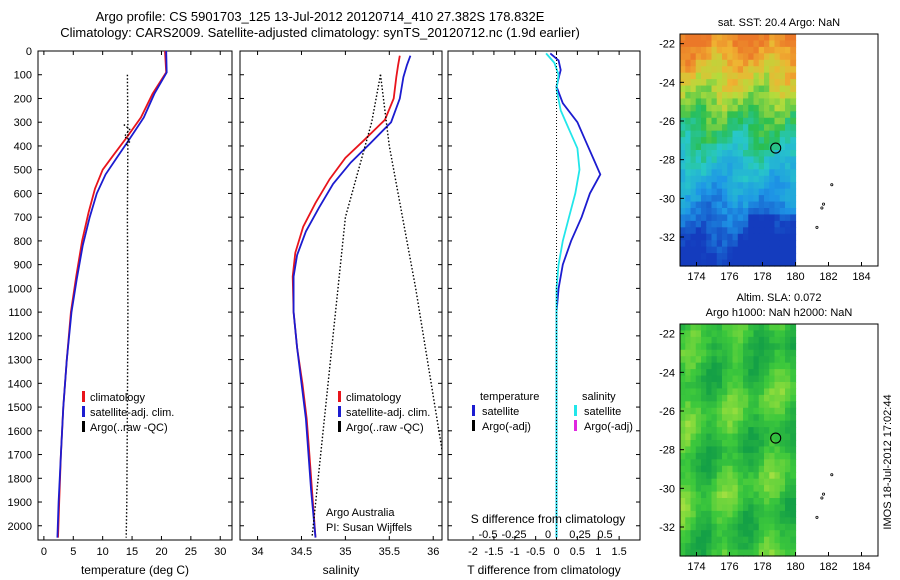 This screenshot has width=900, height=580. I want to click on sla-map-title: Altim. SLA: 0.072, so click(779, 298).